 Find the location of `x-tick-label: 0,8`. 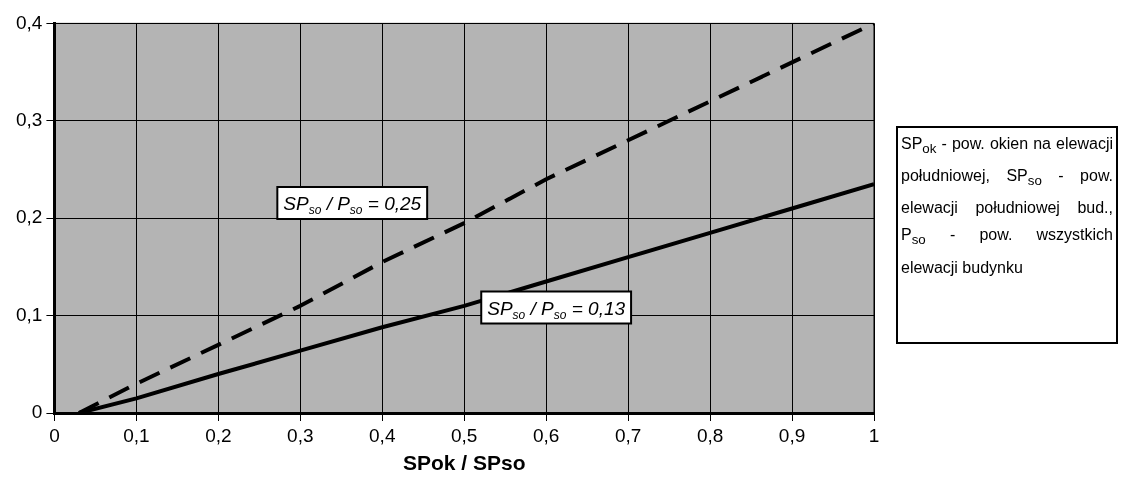

x-tick-label: 0,8 is located at coordinates (710, 435).